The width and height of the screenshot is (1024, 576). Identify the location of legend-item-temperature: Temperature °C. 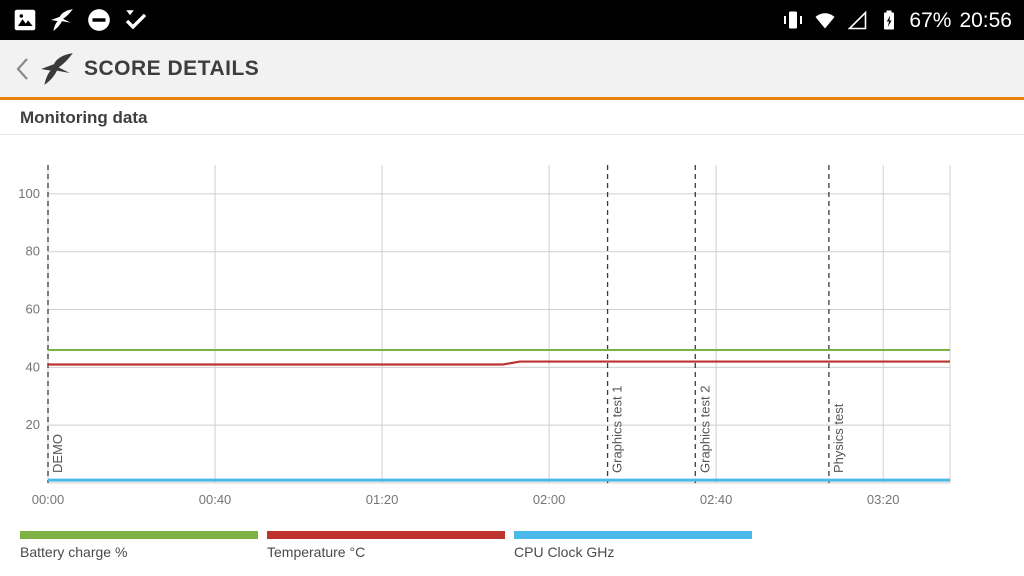
(386, 545).